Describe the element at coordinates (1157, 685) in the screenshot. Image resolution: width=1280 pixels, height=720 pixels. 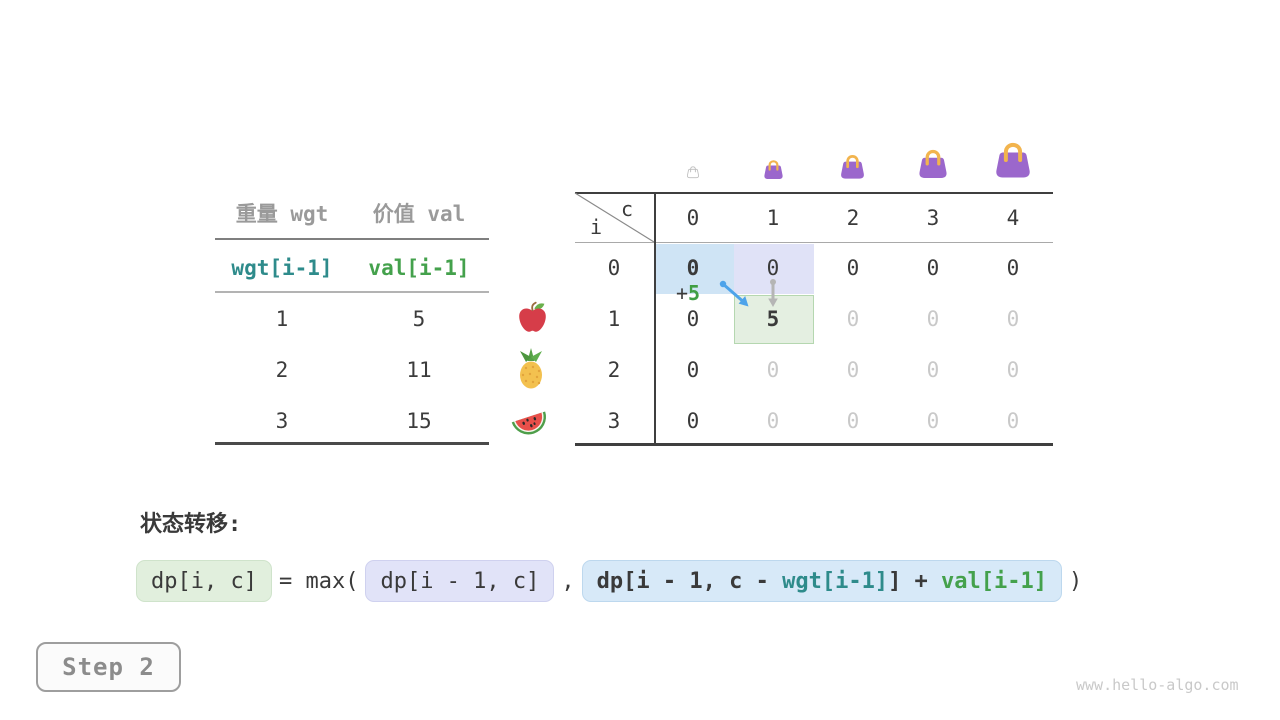
I see `watermark: www.hello-algo.com` at that location.